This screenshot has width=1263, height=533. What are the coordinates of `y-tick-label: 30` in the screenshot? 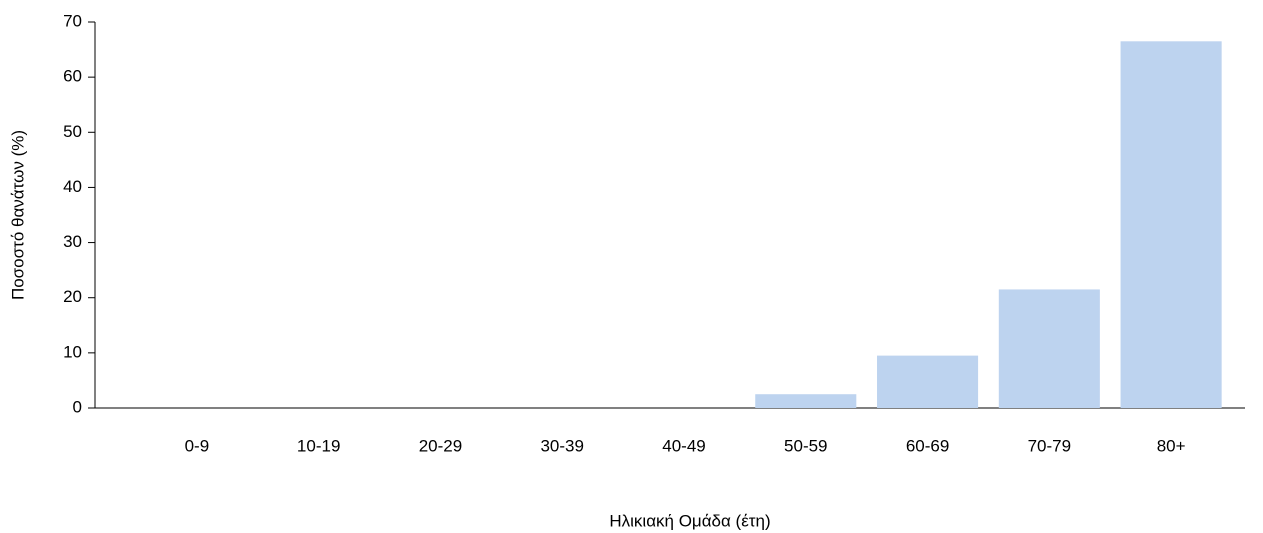 It's located at (72, 241).